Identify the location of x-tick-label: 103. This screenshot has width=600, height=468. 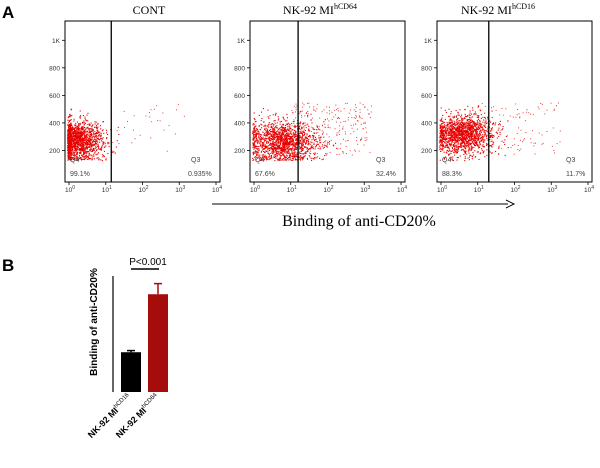
(365, 189).